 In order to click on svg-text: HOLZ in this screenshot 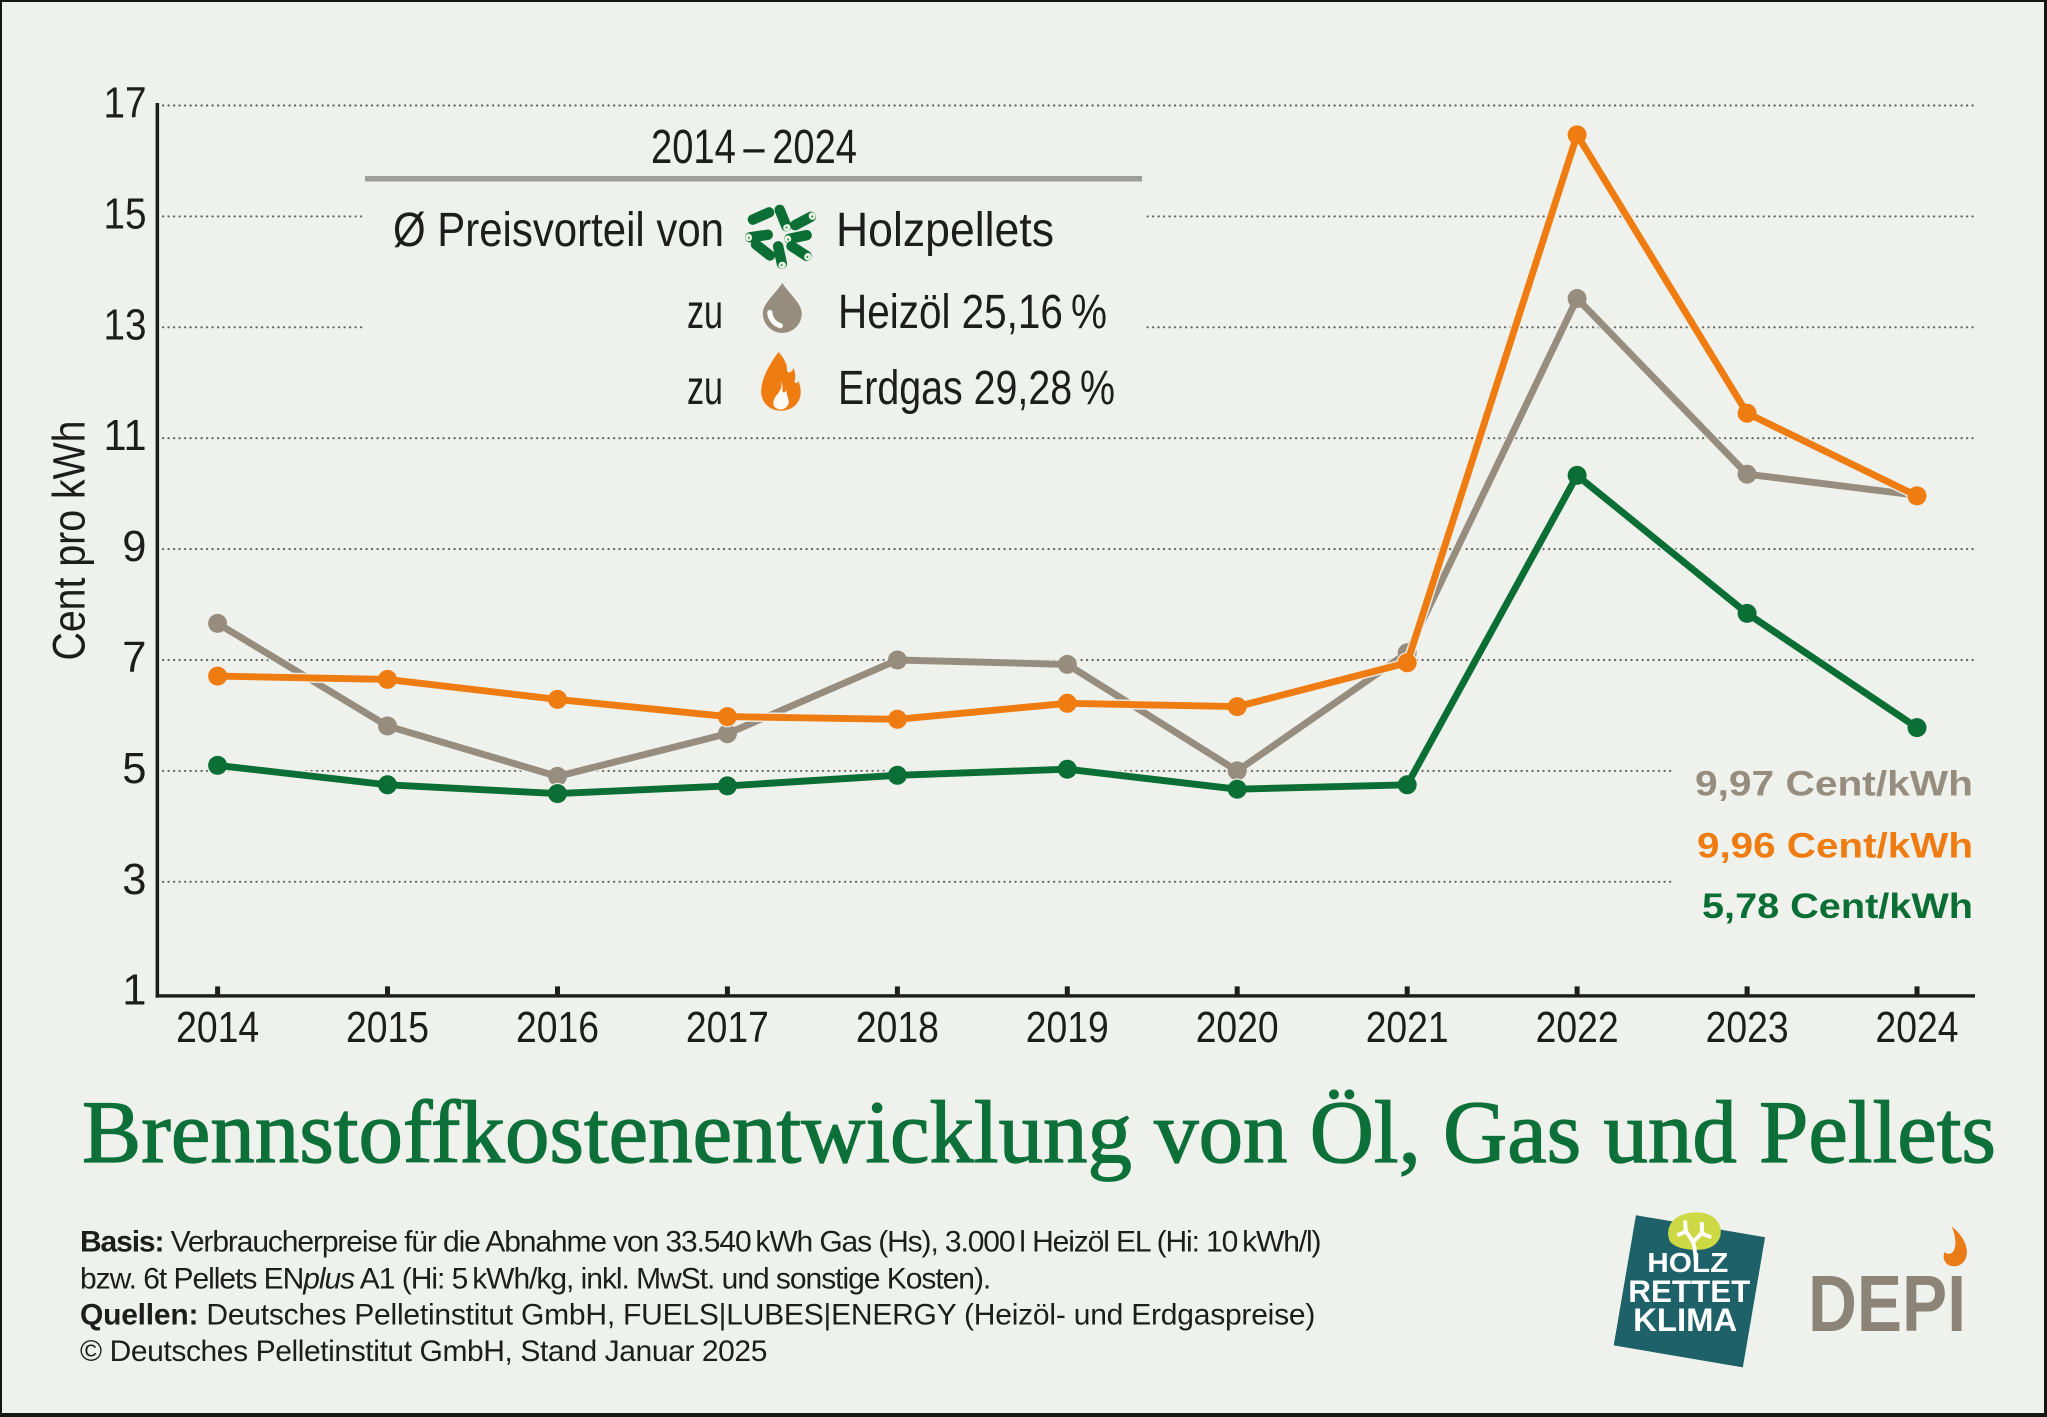, I will do `click(1687, 1262)`.